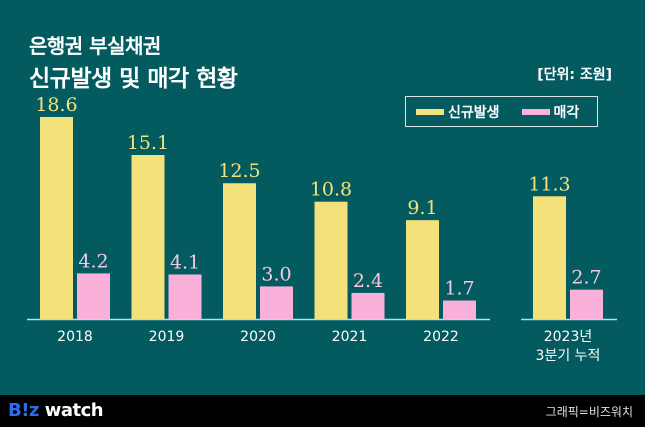 The width and height of the screenshot is (645, 427). What do you see at coordinates (93, 261) in the screenshot?
I see `value-label-sale-0: 4.2` at bounding box center [93, 261].